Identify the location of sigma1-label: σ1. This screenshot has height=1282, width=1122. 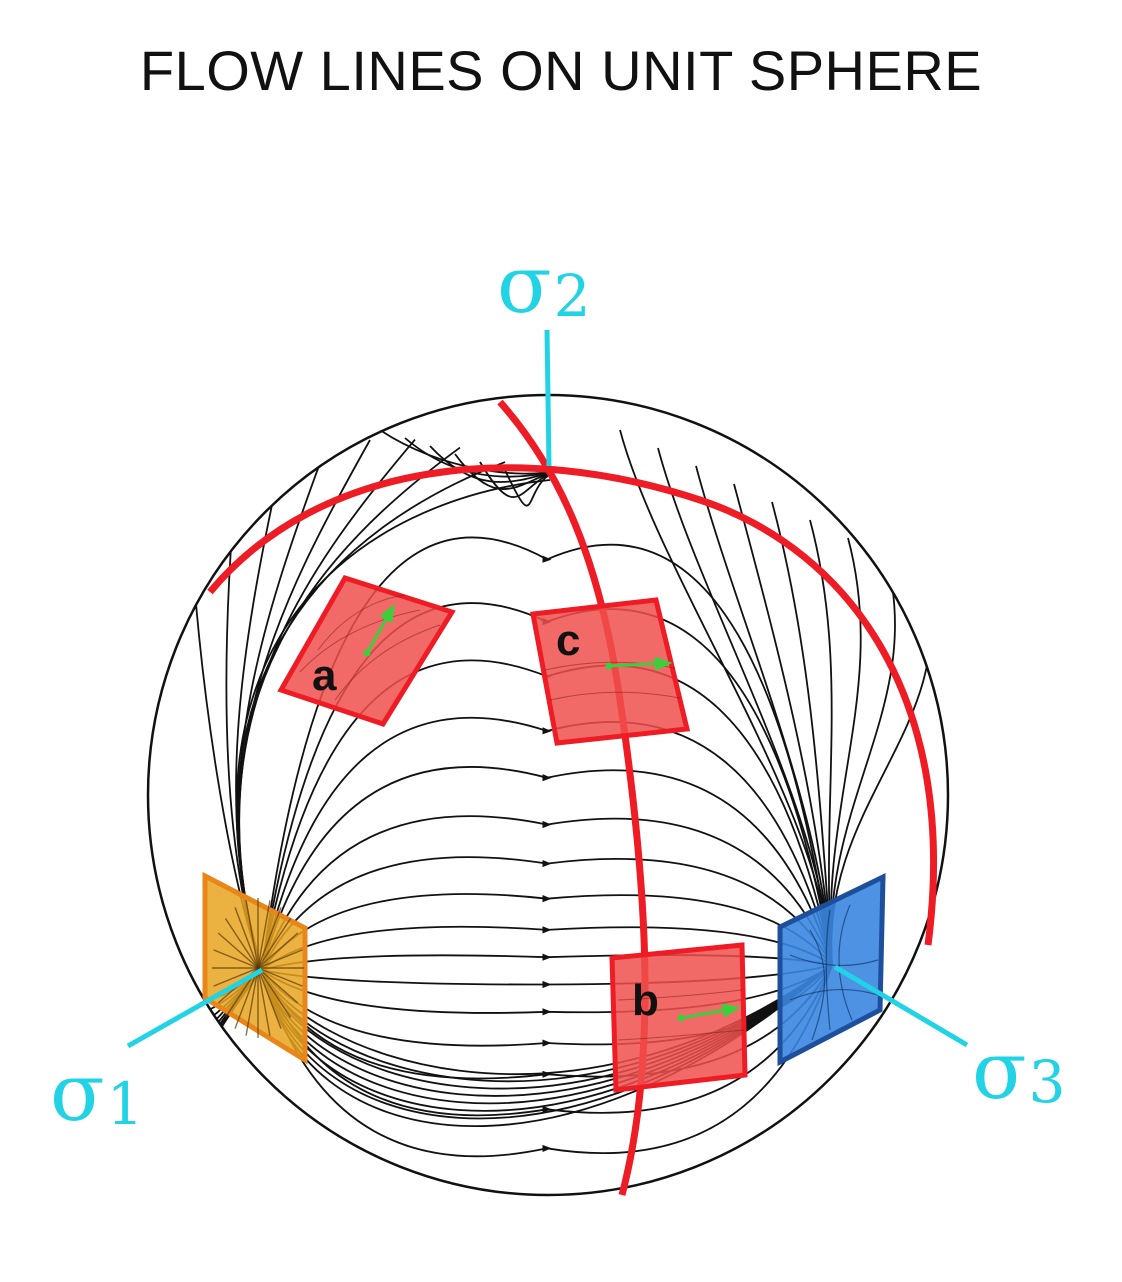
(97, 1092).